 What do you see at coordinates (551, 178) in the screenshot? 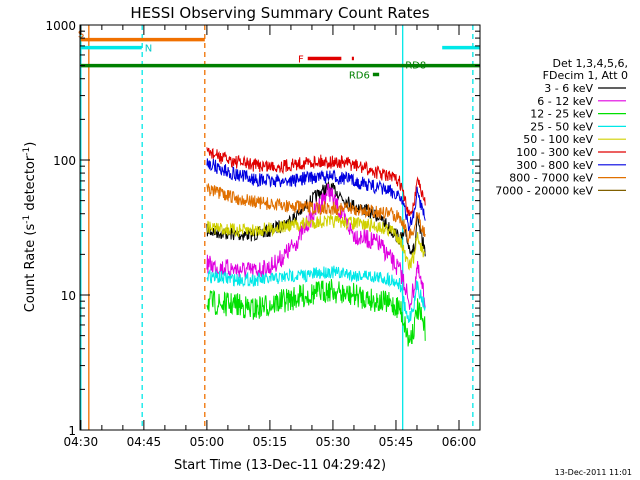
I see `legend-label: 800 - 7000 keV` at bounding box center [551, 178].